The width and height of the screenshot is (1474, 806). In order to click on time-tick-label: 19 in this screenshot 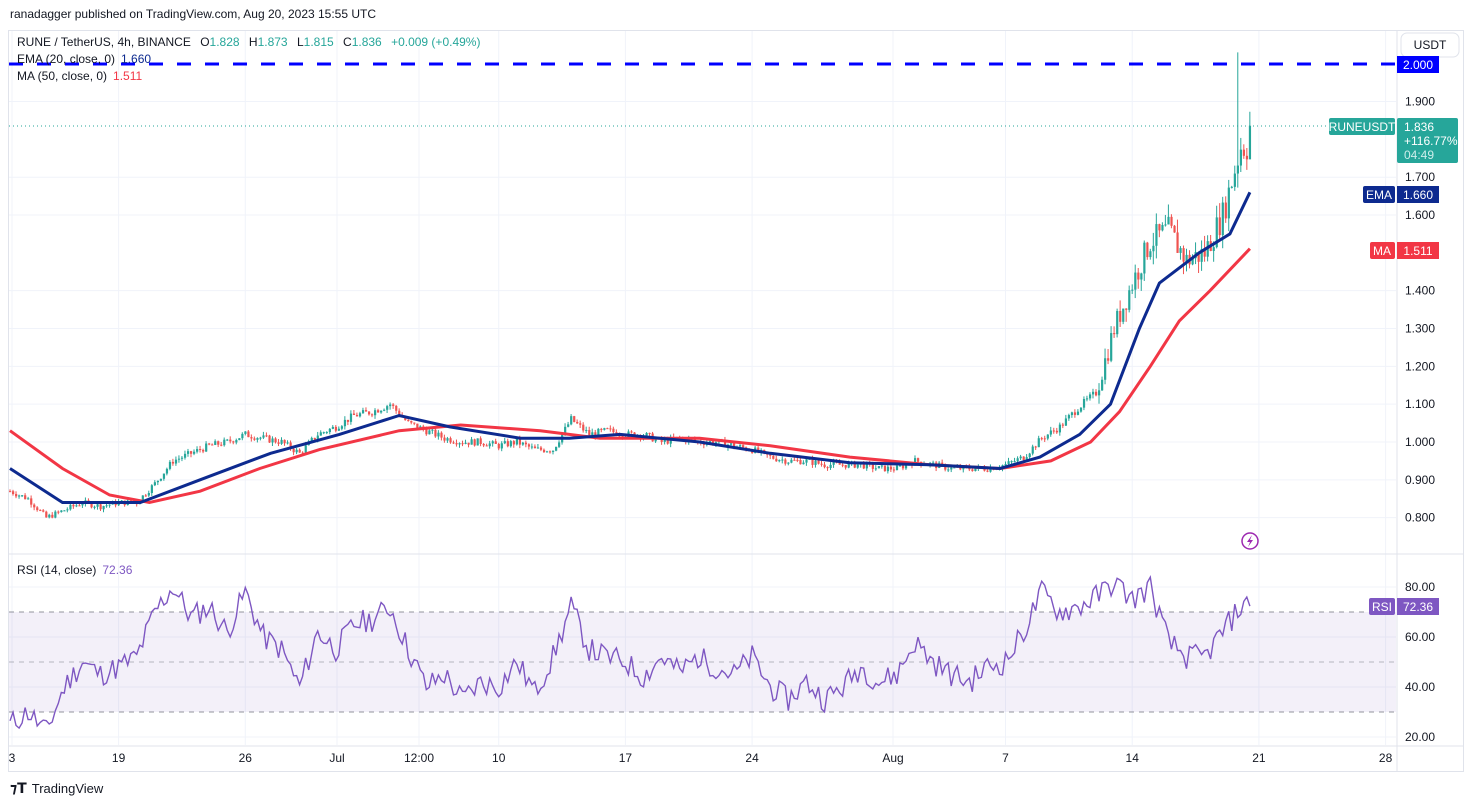, I will do `click(119, 758)`.